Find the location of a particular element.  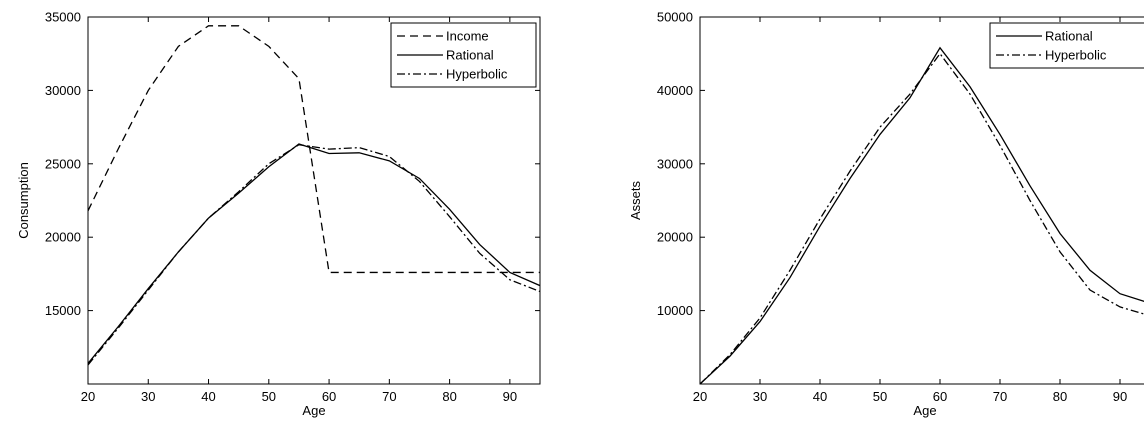

chart0-y-tick-label-15000: 15000 is located at coordinates (63, 310).